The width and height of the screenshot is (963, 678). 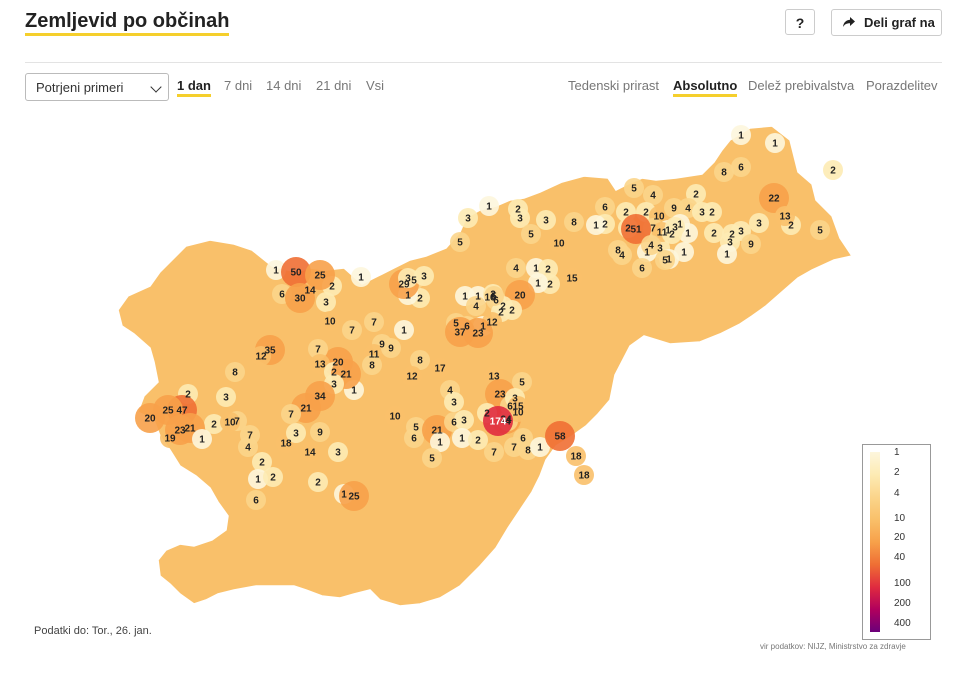 I want to click on tab-view-absolutno: Absolutno, so click(x=705, y=87).